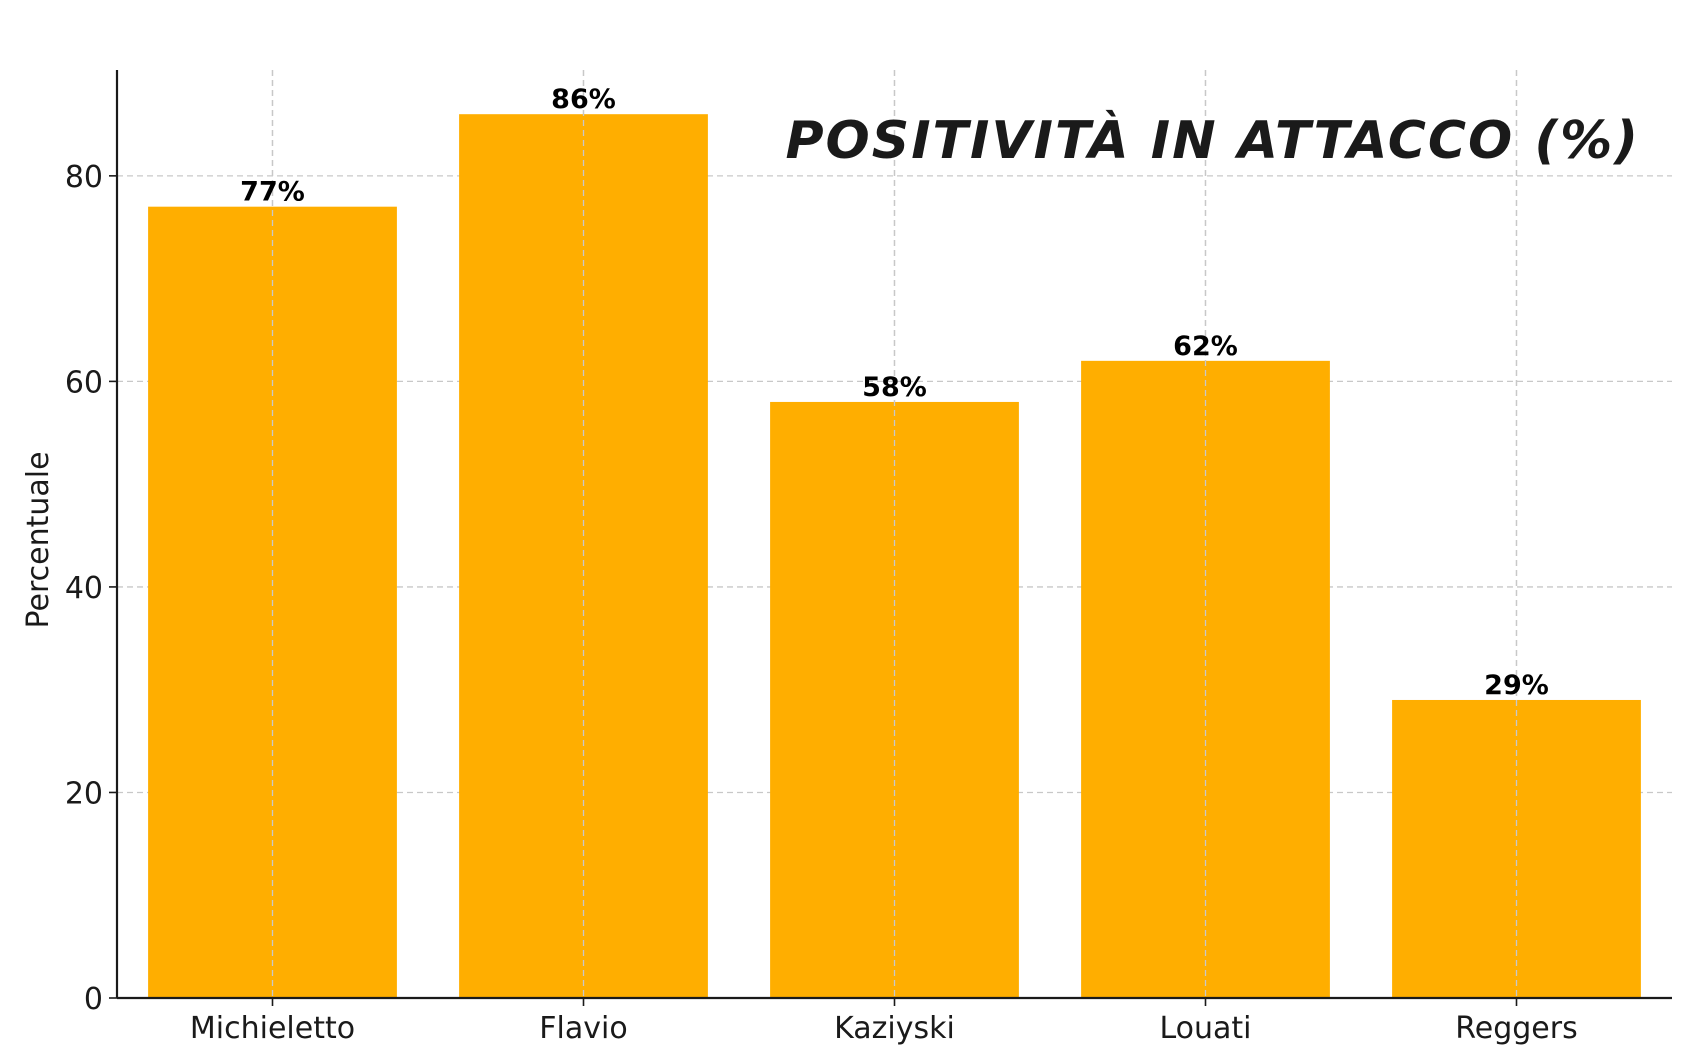 This screenshot has height=1057, width=1686. Describe the element at coordinates (84, 177) in the screenshot. I see `y-tick-label: 80` at that location.